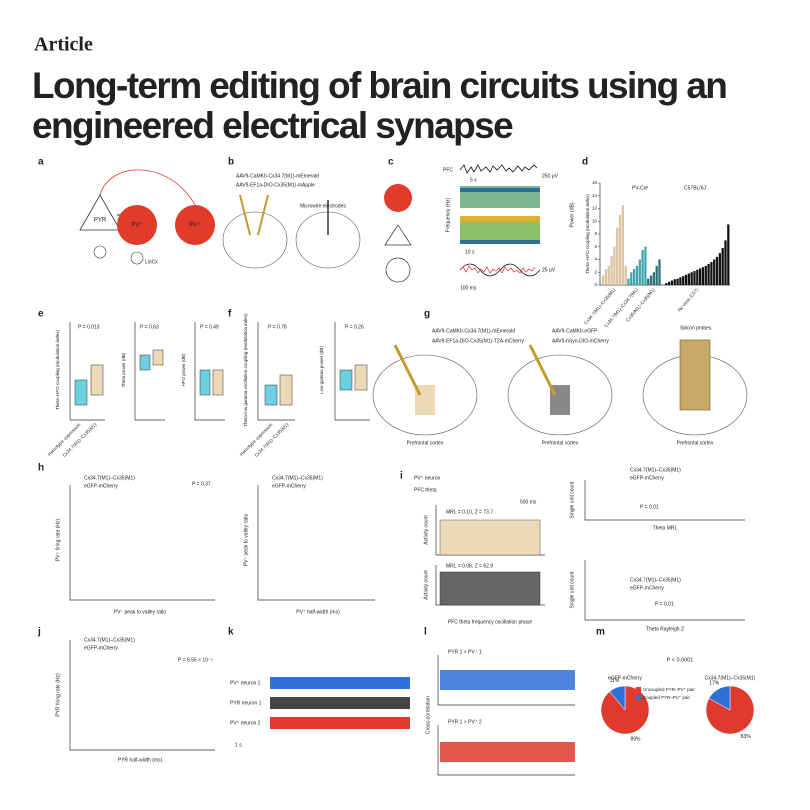 The height and width of the screenshot is (810, 810). What do you see at coordinates (183, 369) in the screenshot?
I see `label: HFO power (dB)` at bounding box center [183, 369].